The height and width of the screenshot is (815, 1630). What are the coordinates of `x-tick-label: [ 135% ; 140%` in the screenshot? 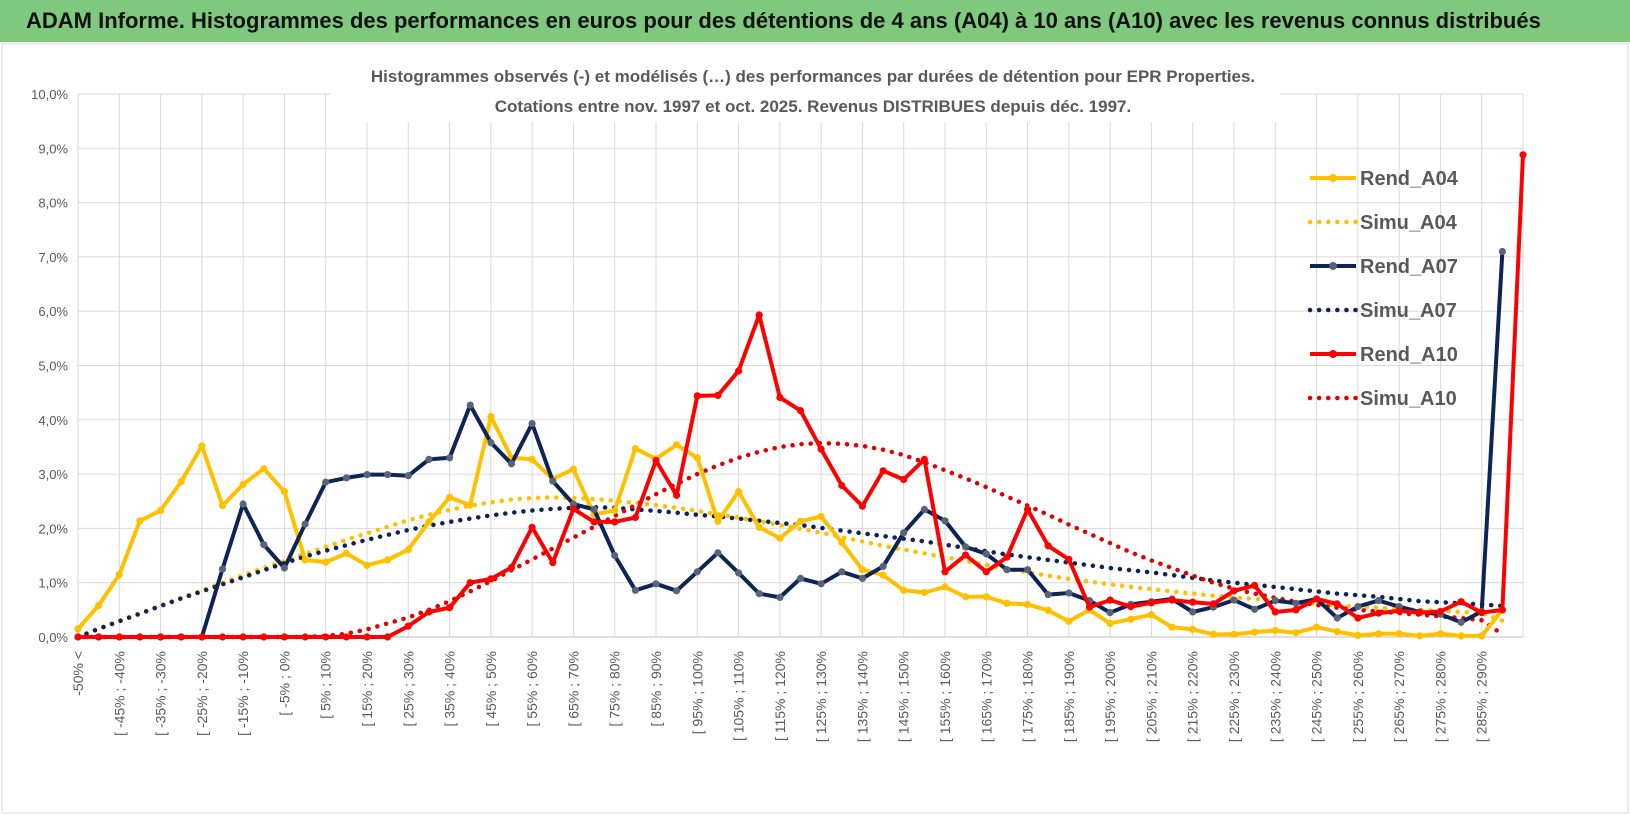 It's located at (862, 696).